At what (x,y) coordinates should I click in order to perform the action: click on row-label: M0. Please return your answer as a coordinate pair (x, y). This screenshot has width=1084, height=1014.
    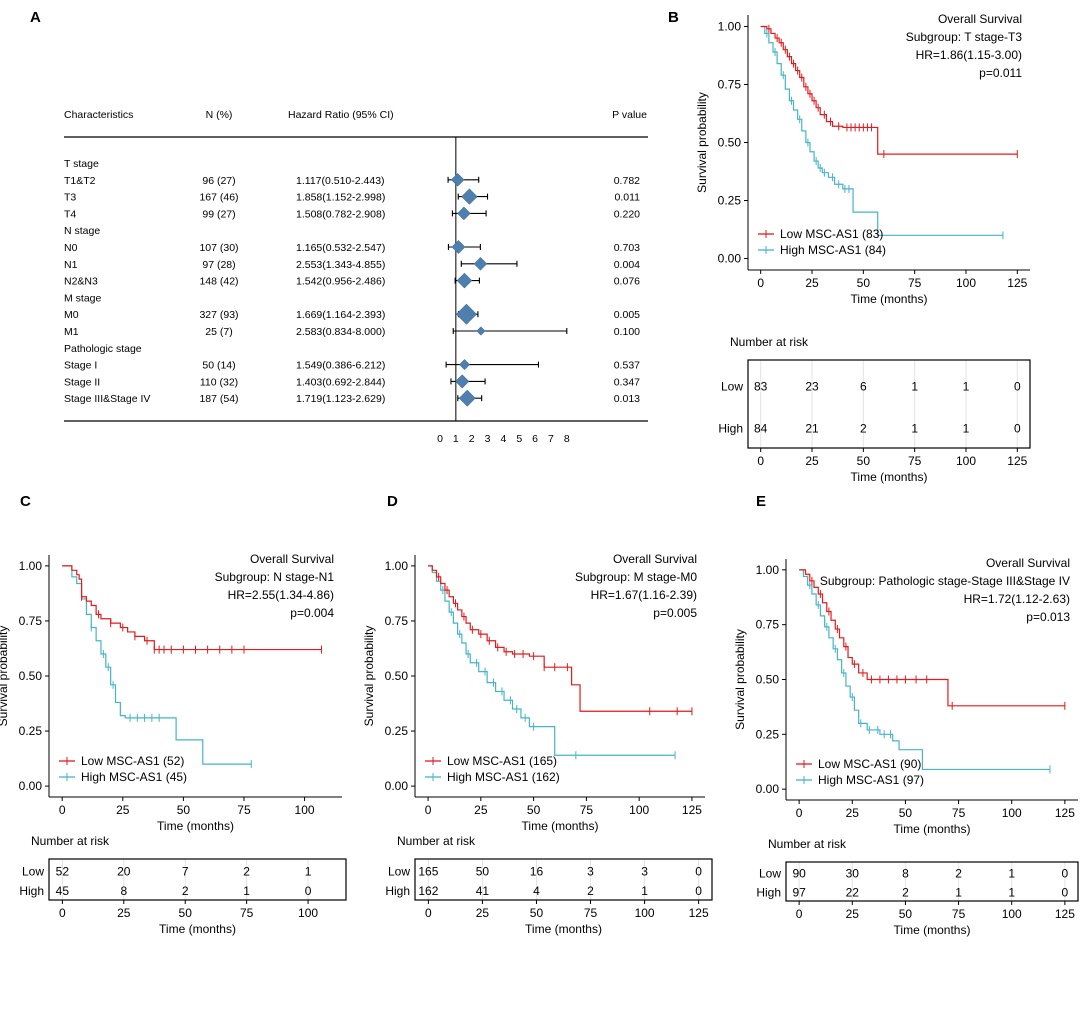
    Looking at the image, I should click on (71, 315).